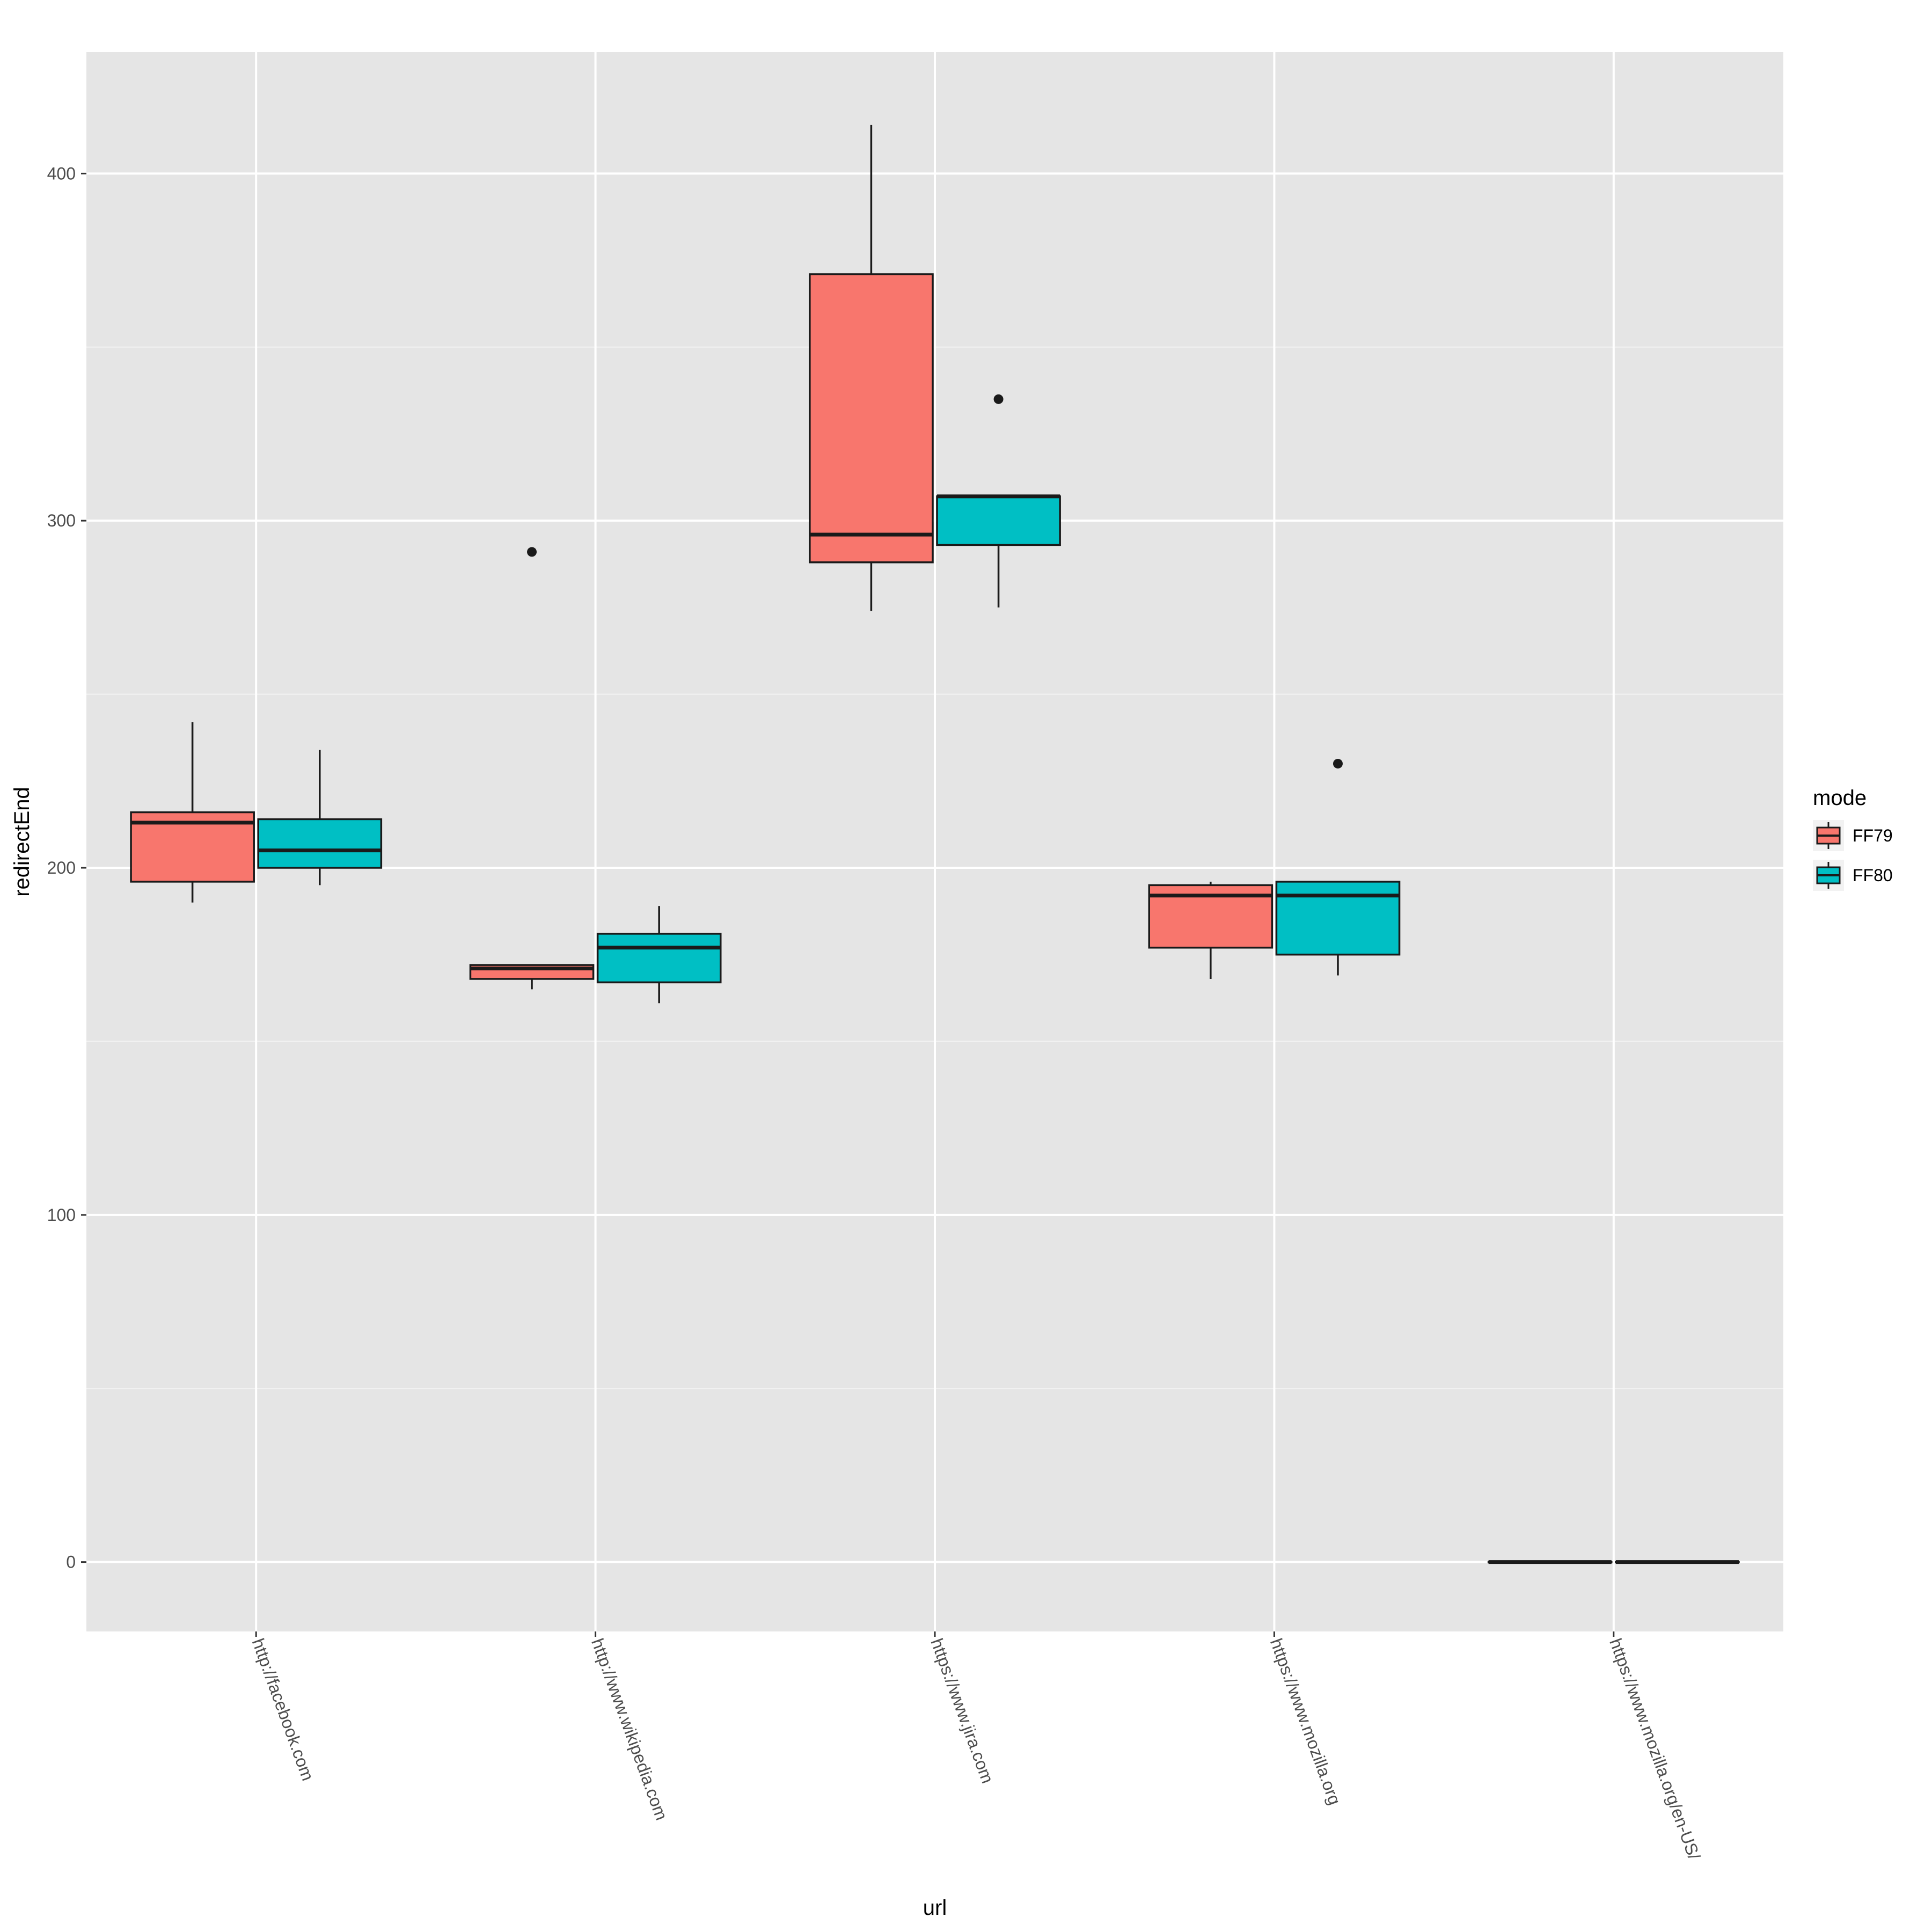 The width and height of the screenshot is (1932, 1932). Describe the element at coordinates (71, 1562) in the screenshot. I see `y-tick-label: 0` at that location.